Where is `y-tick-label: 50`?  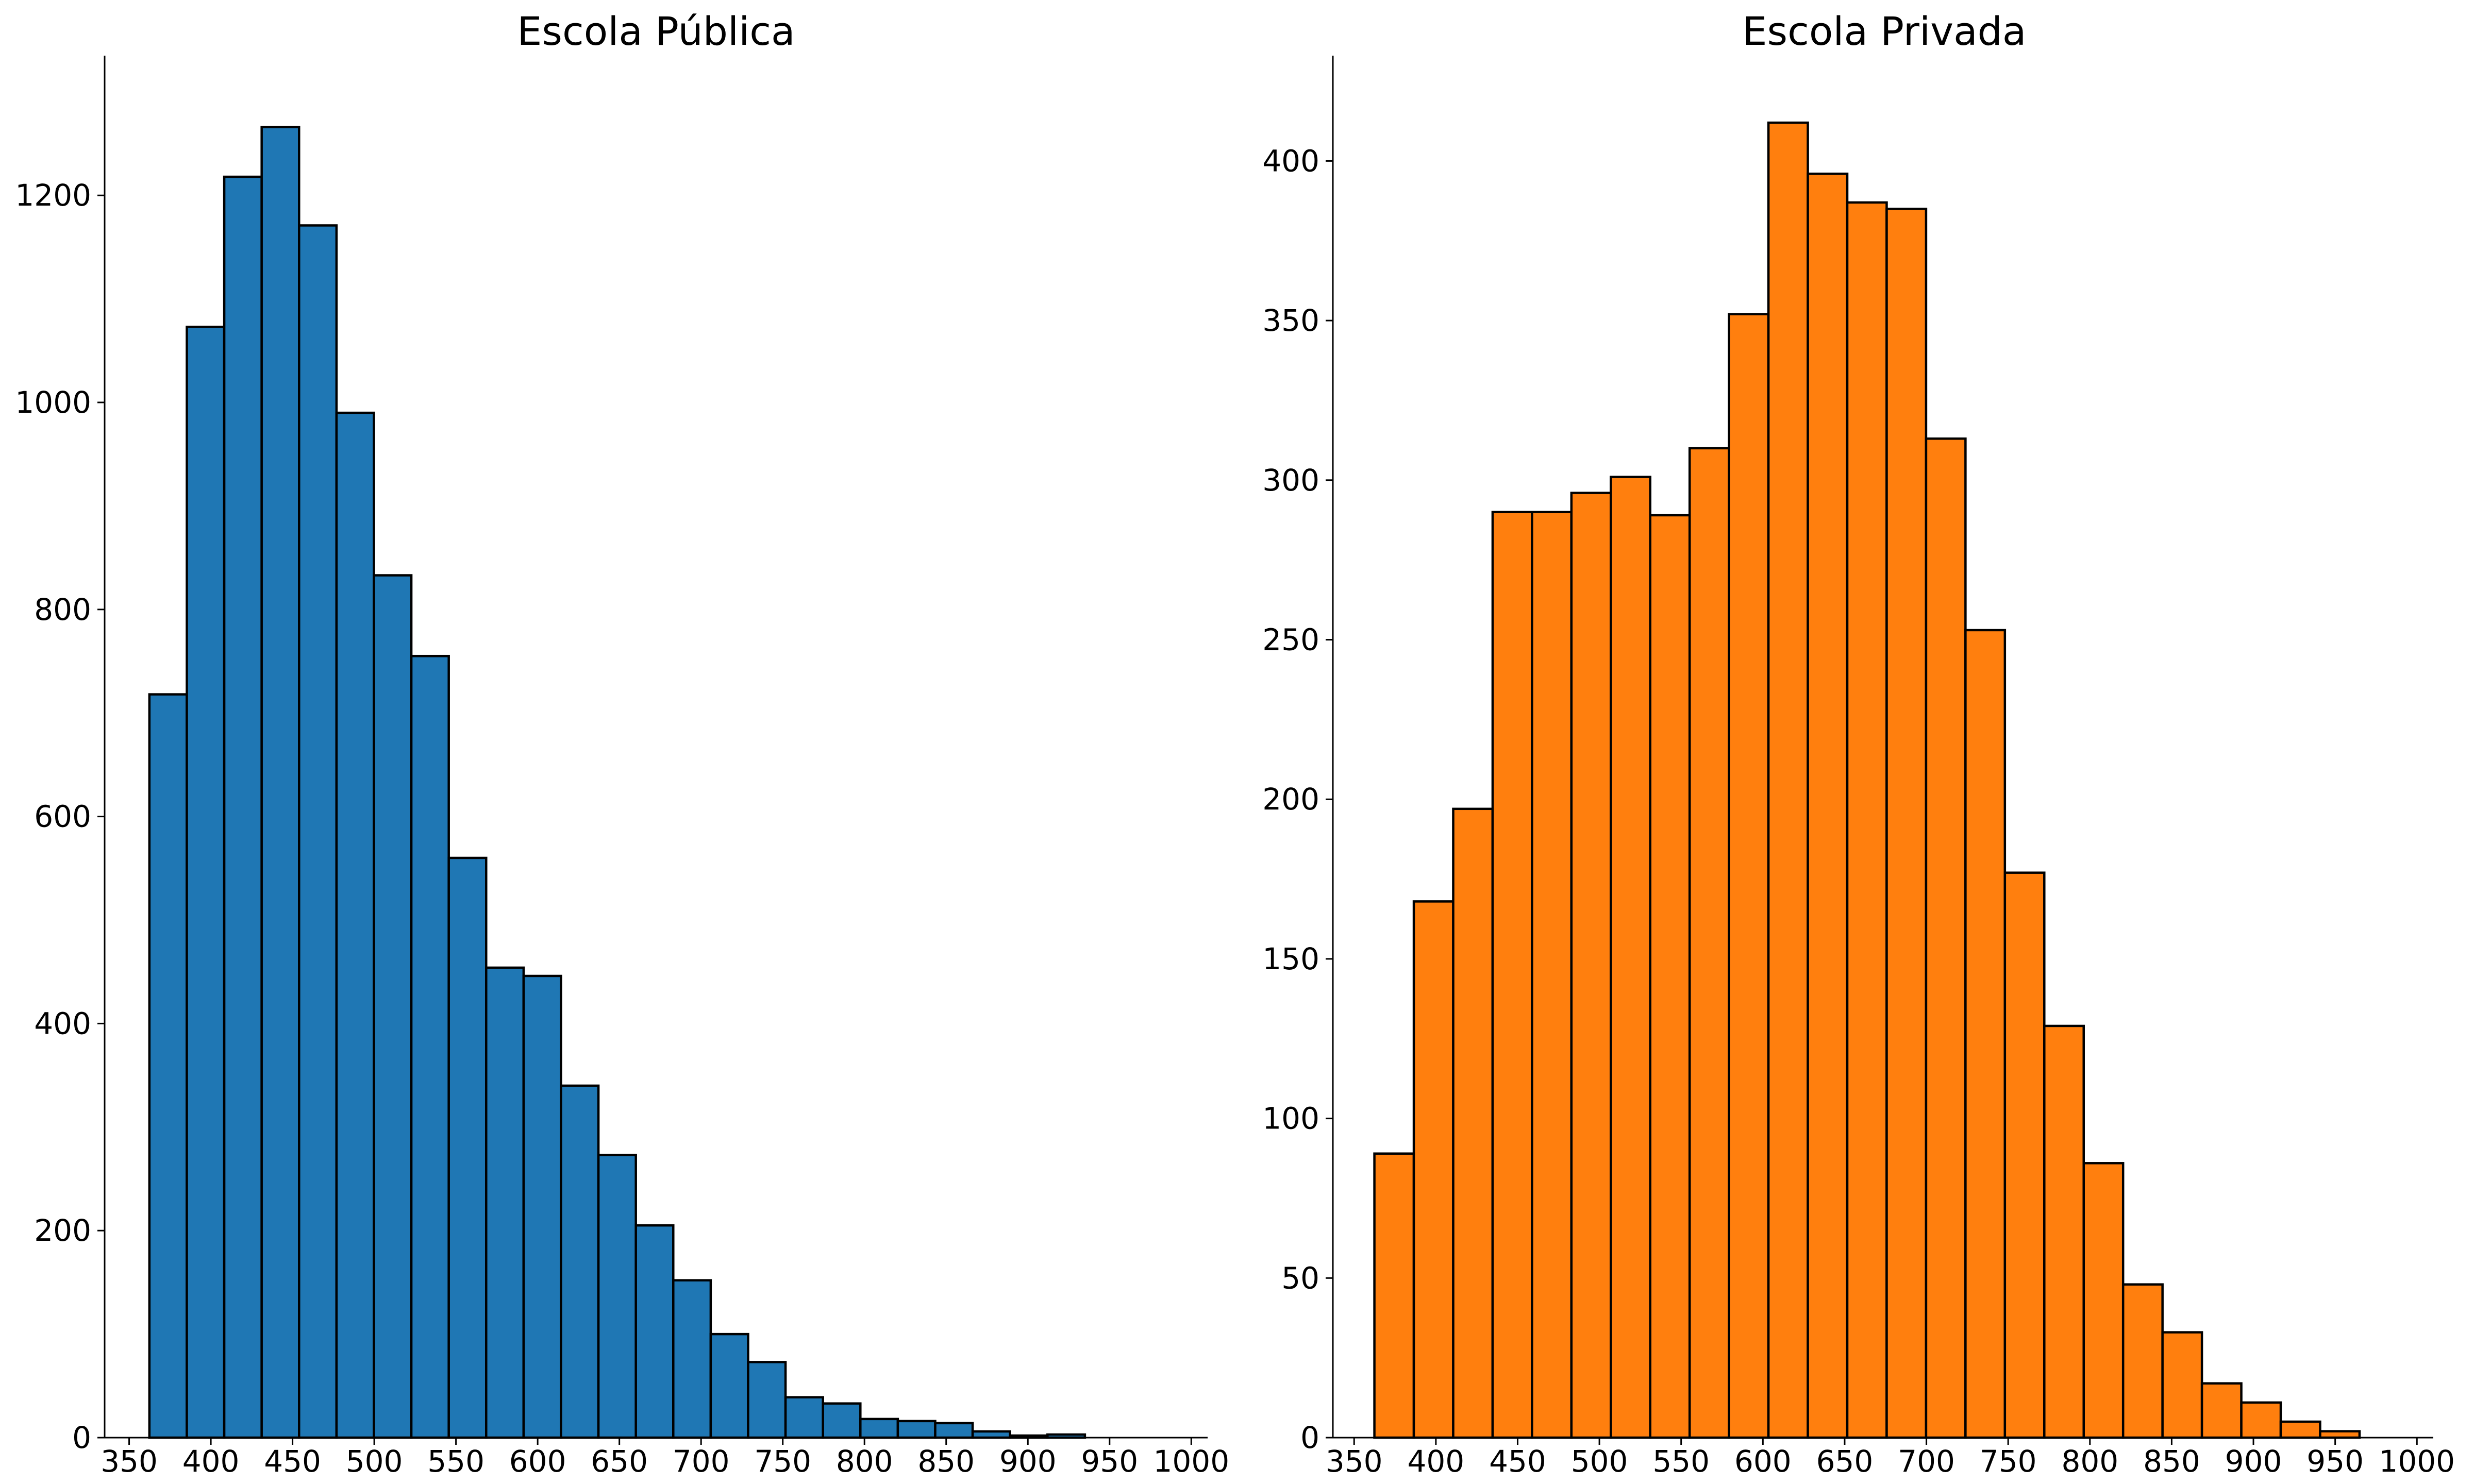 y-tick-label: 50 is located at coordinates (1300, 1277).